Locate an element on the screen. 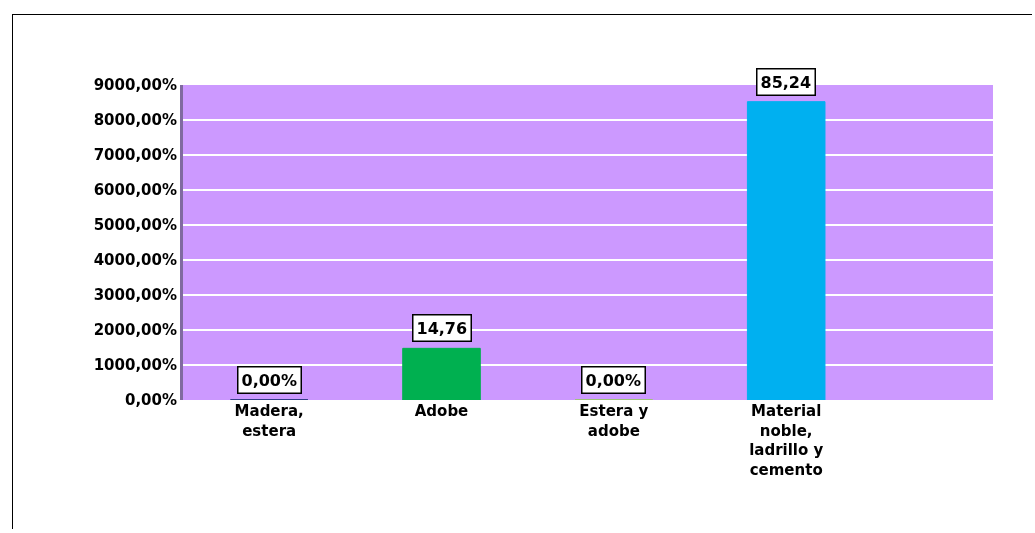 The width and height of the screenshot is (1035, 533). y-tick-label: 0,00% is located at coordinates (150, 400).